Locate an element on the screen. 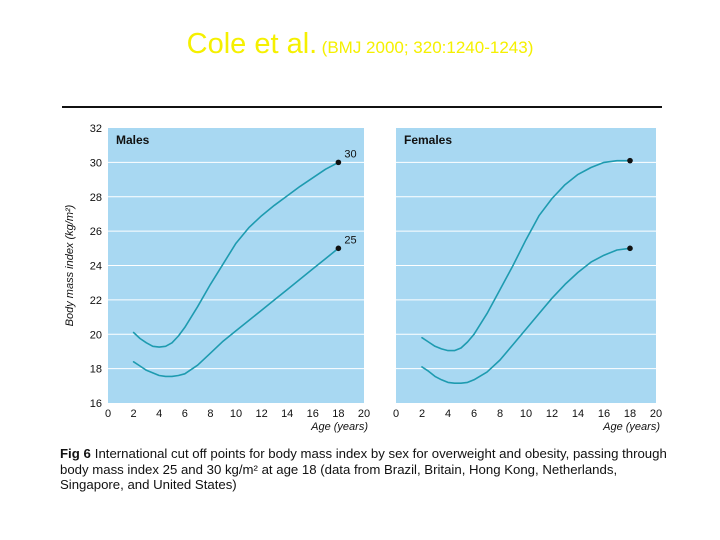 The width and height of the screenshot is (720, 540). y-tick-label: 20 is located at coordinates (96, 335).